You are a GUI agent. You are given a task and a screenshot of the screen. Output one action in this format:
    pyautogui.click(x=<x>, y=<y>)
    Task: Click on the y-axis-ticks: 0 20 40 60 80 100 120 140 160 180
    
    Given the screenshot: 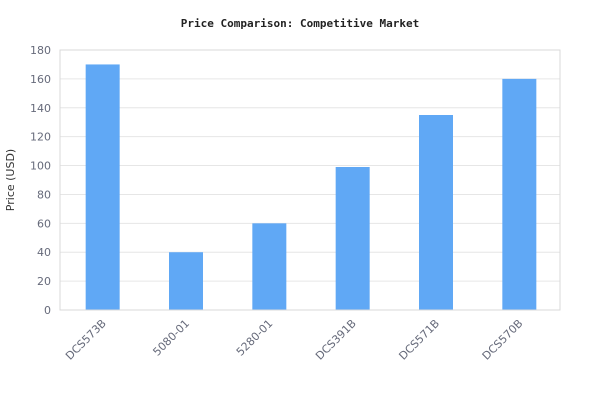 What is the action you would take?
    pyautogui.click(x=40, y=180)
    